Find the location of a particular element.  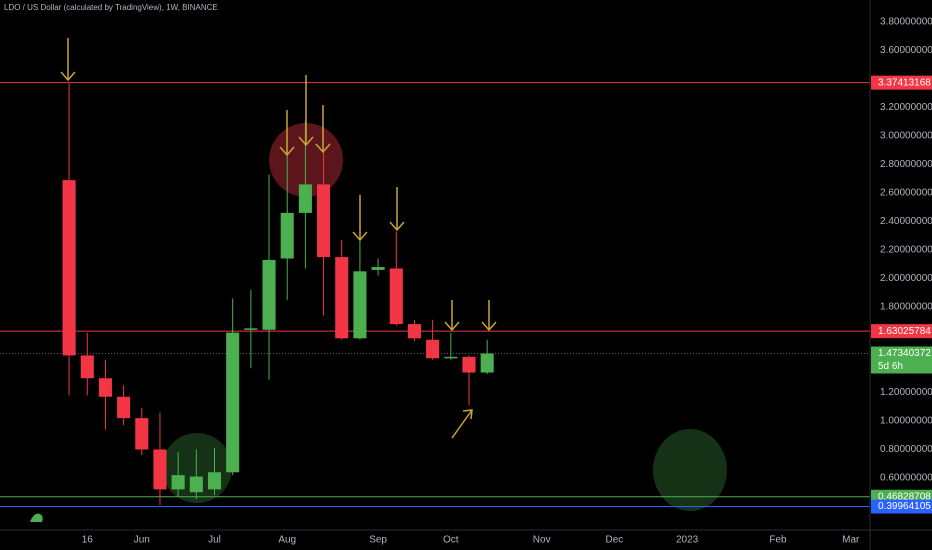

y-tick-label: 3.20000000 is located at coordinates (906, 107).